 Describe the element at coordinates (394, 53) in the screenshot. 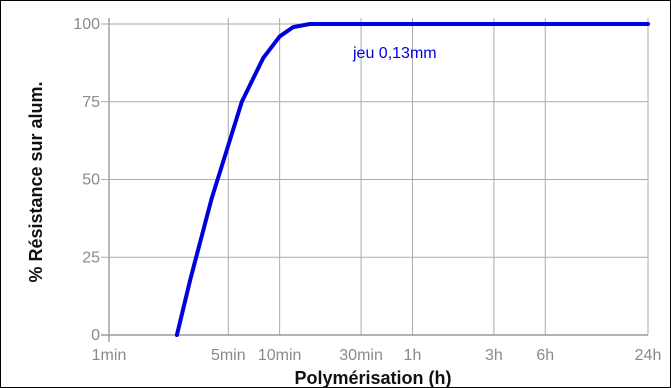

I see `annotation-gap: jeu 0,13mm` at that location.